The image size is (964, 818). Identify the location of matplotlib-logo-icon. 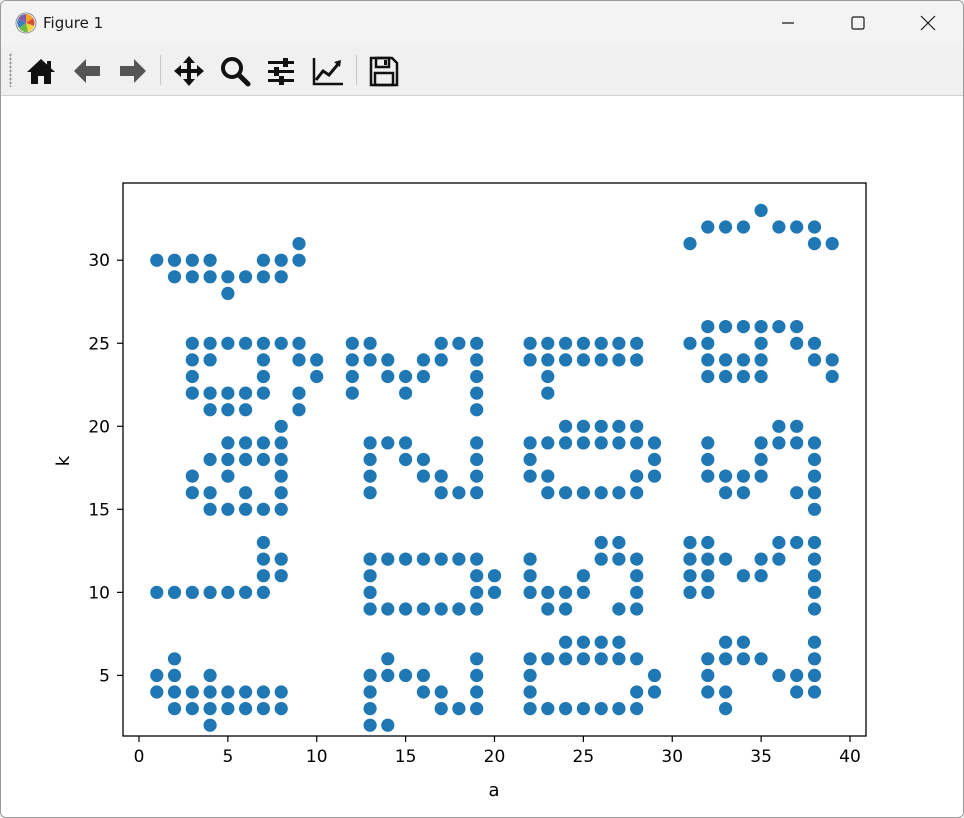
(26, 23).